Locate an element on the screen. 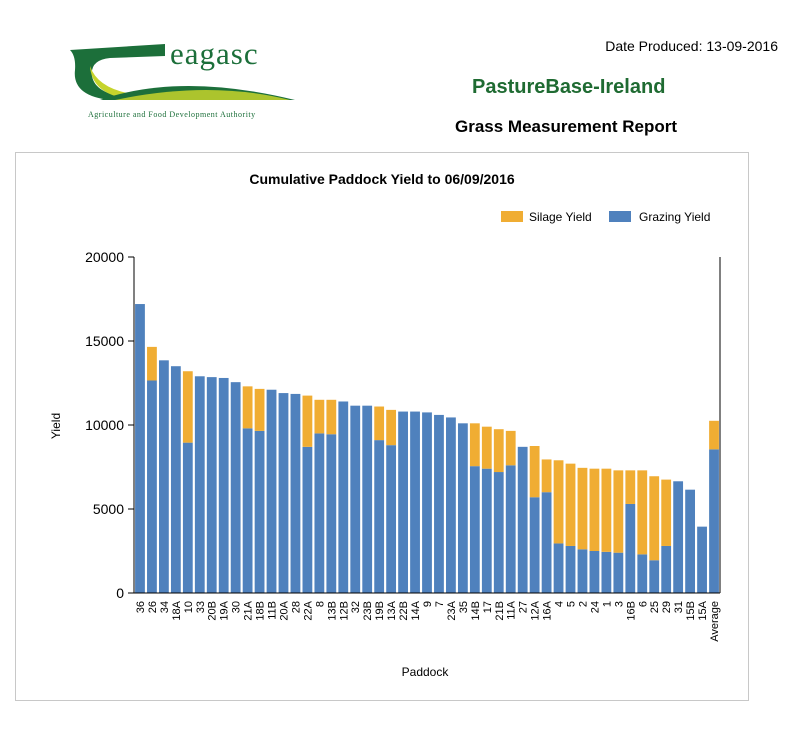  bar-silage-13B is located at coordinates (331, 417).